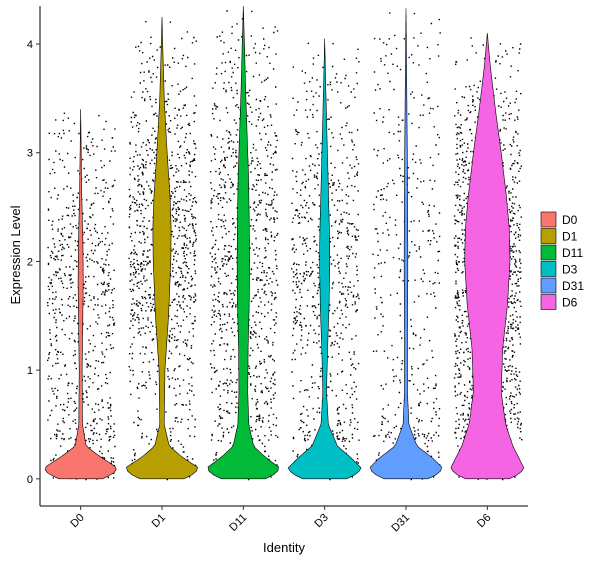 The image size is (600, 568). I want to click on x-tick-label-D31: D31, so click(400, 523).